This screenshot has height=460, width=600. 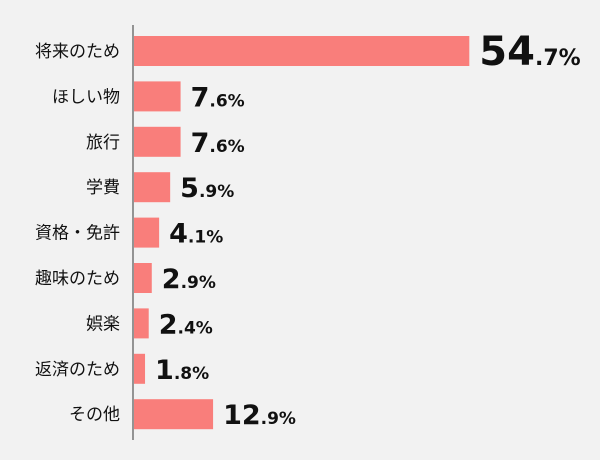 I want to click on value-label-integer: 1, so click(x=164, y=370).